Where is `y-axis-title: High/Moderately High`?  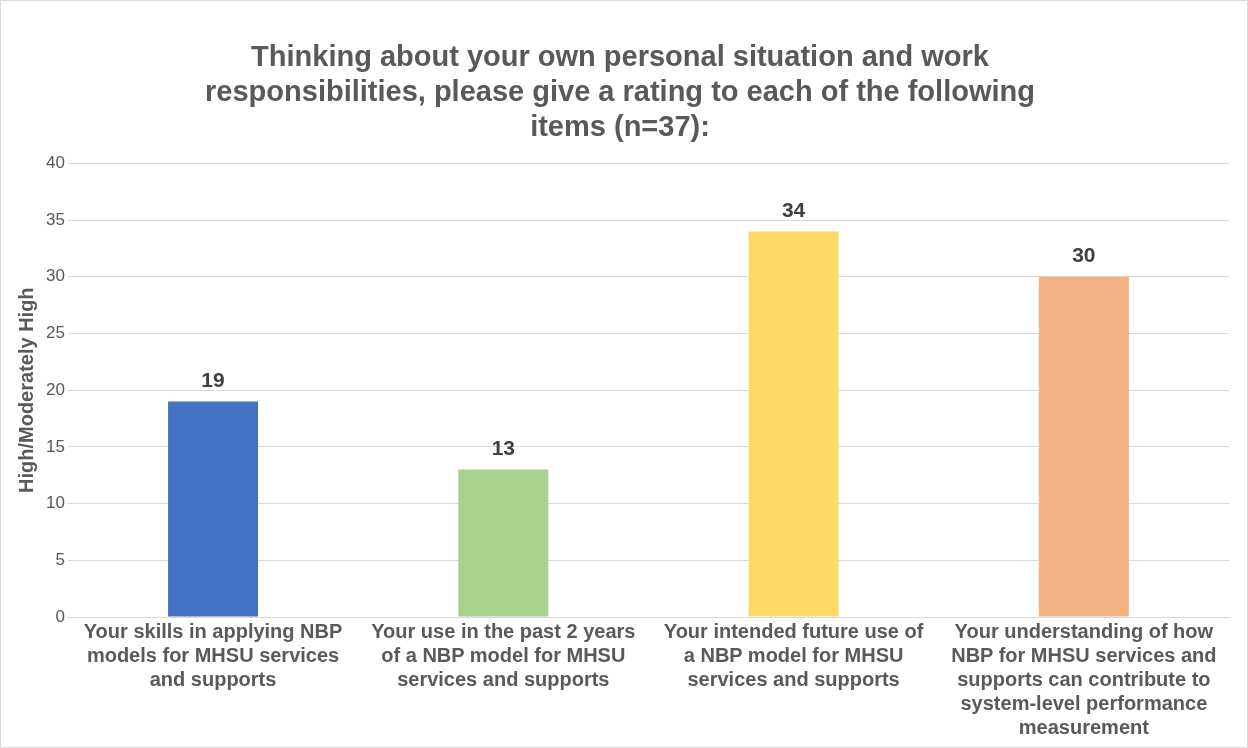 y-axis-title: High/Moderately High is located at coordinates (25, 390).